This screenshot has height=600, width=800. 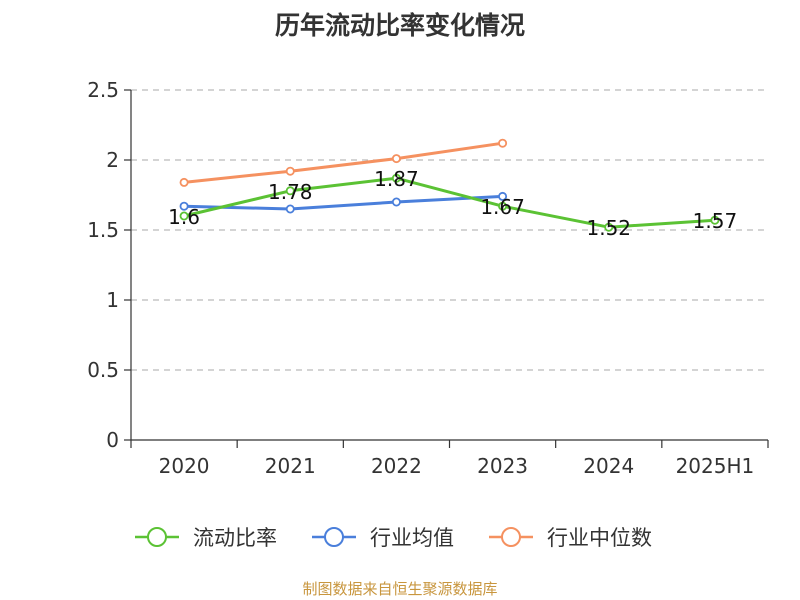 I want to click on data-label: 1.6, so click(x=184, y=217).